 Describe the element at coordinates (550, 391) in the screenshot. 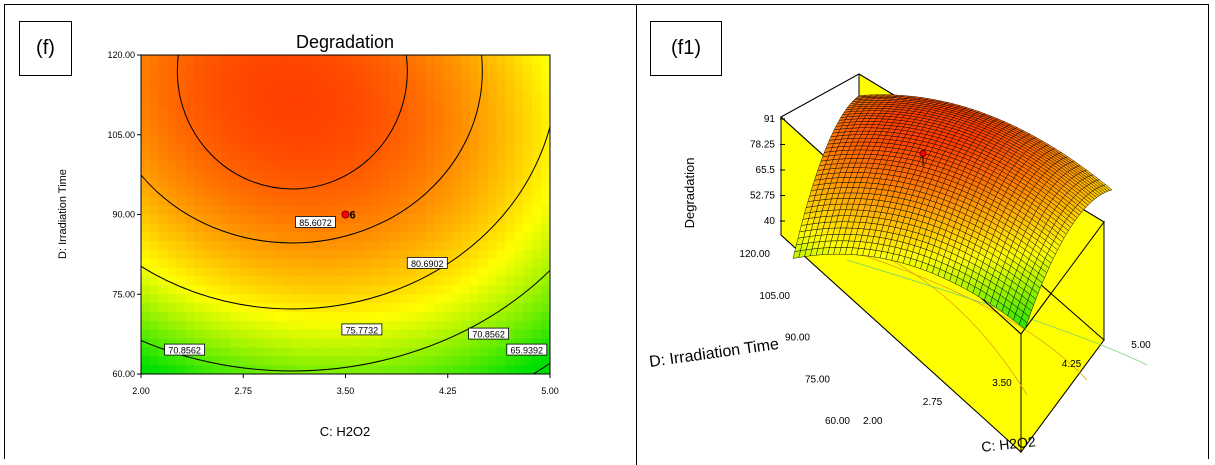

I see `x-tick-label: 5.00` at that location.